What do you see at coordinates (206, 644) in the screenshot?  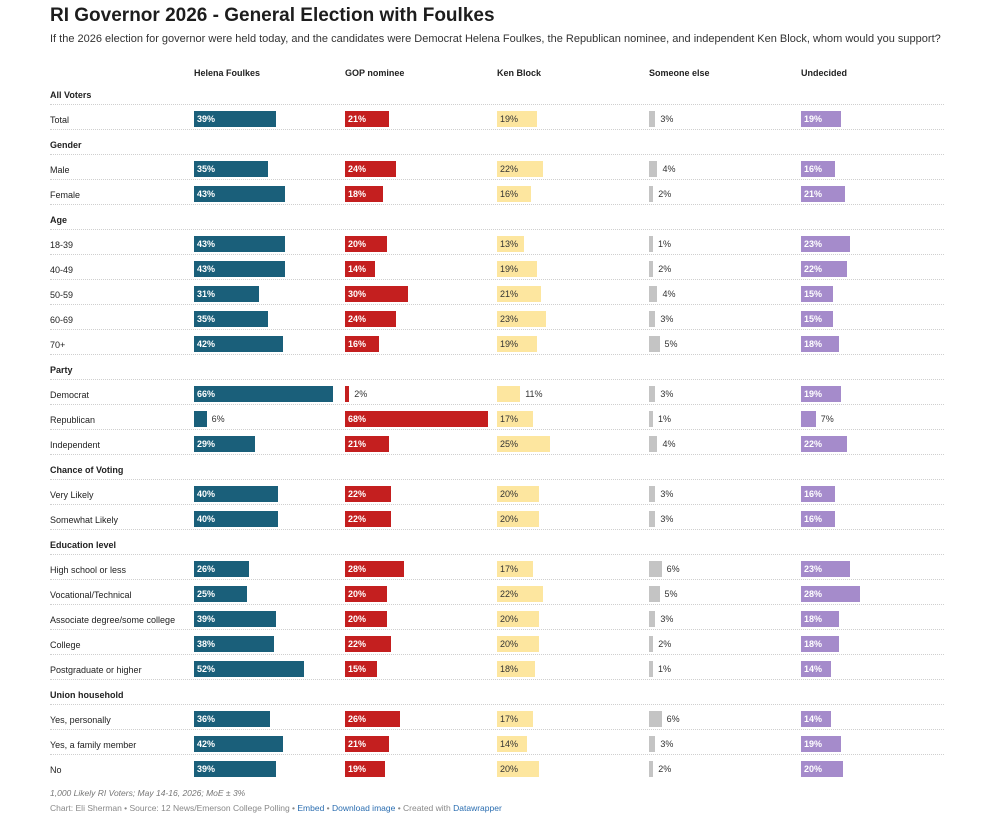 I see `value-label: 38%` at bounding box center [206, 644].